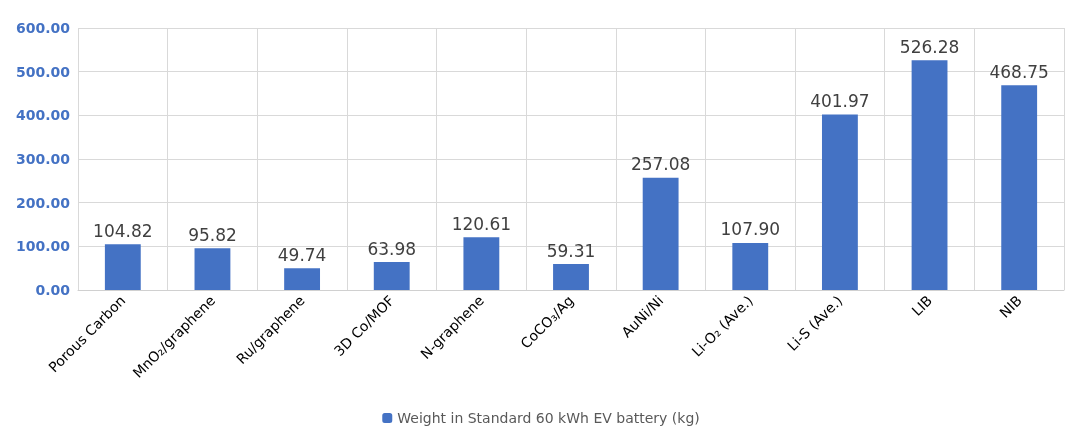 Image resolution: width=1082 pixels, height=438 pixels. Describe the element at coordinates (750, 229) in the screenshot. I see `data-label: 107.90` at that location.